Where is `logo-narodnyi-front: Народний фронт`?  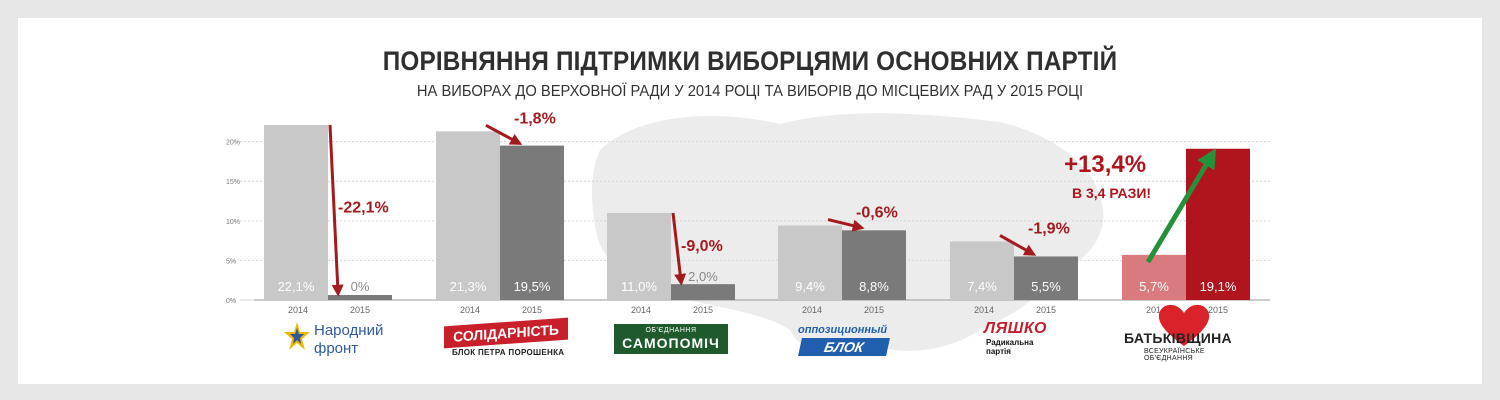 logo-narodnyi-front: Народний фронт is located at coordinates (339, 340).